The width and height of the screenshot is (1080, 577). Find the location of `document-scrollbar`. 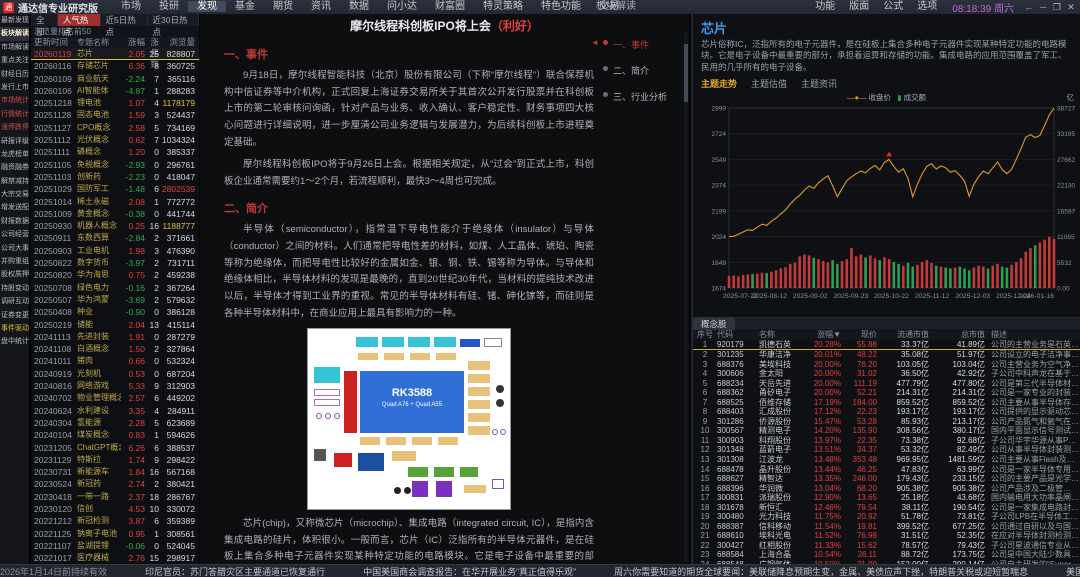

document-scrollbar is located at coordinates (686, 297).